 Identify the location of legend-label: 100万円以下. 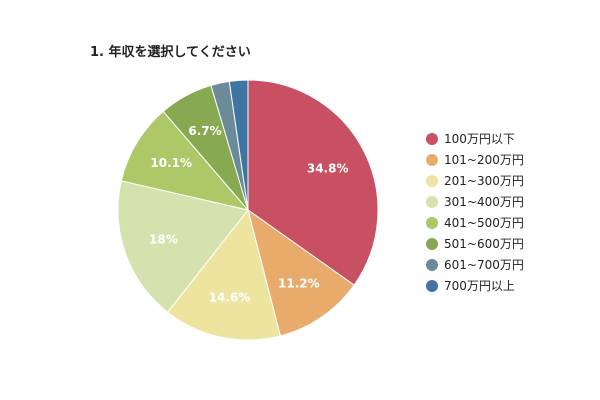
(479, 139).